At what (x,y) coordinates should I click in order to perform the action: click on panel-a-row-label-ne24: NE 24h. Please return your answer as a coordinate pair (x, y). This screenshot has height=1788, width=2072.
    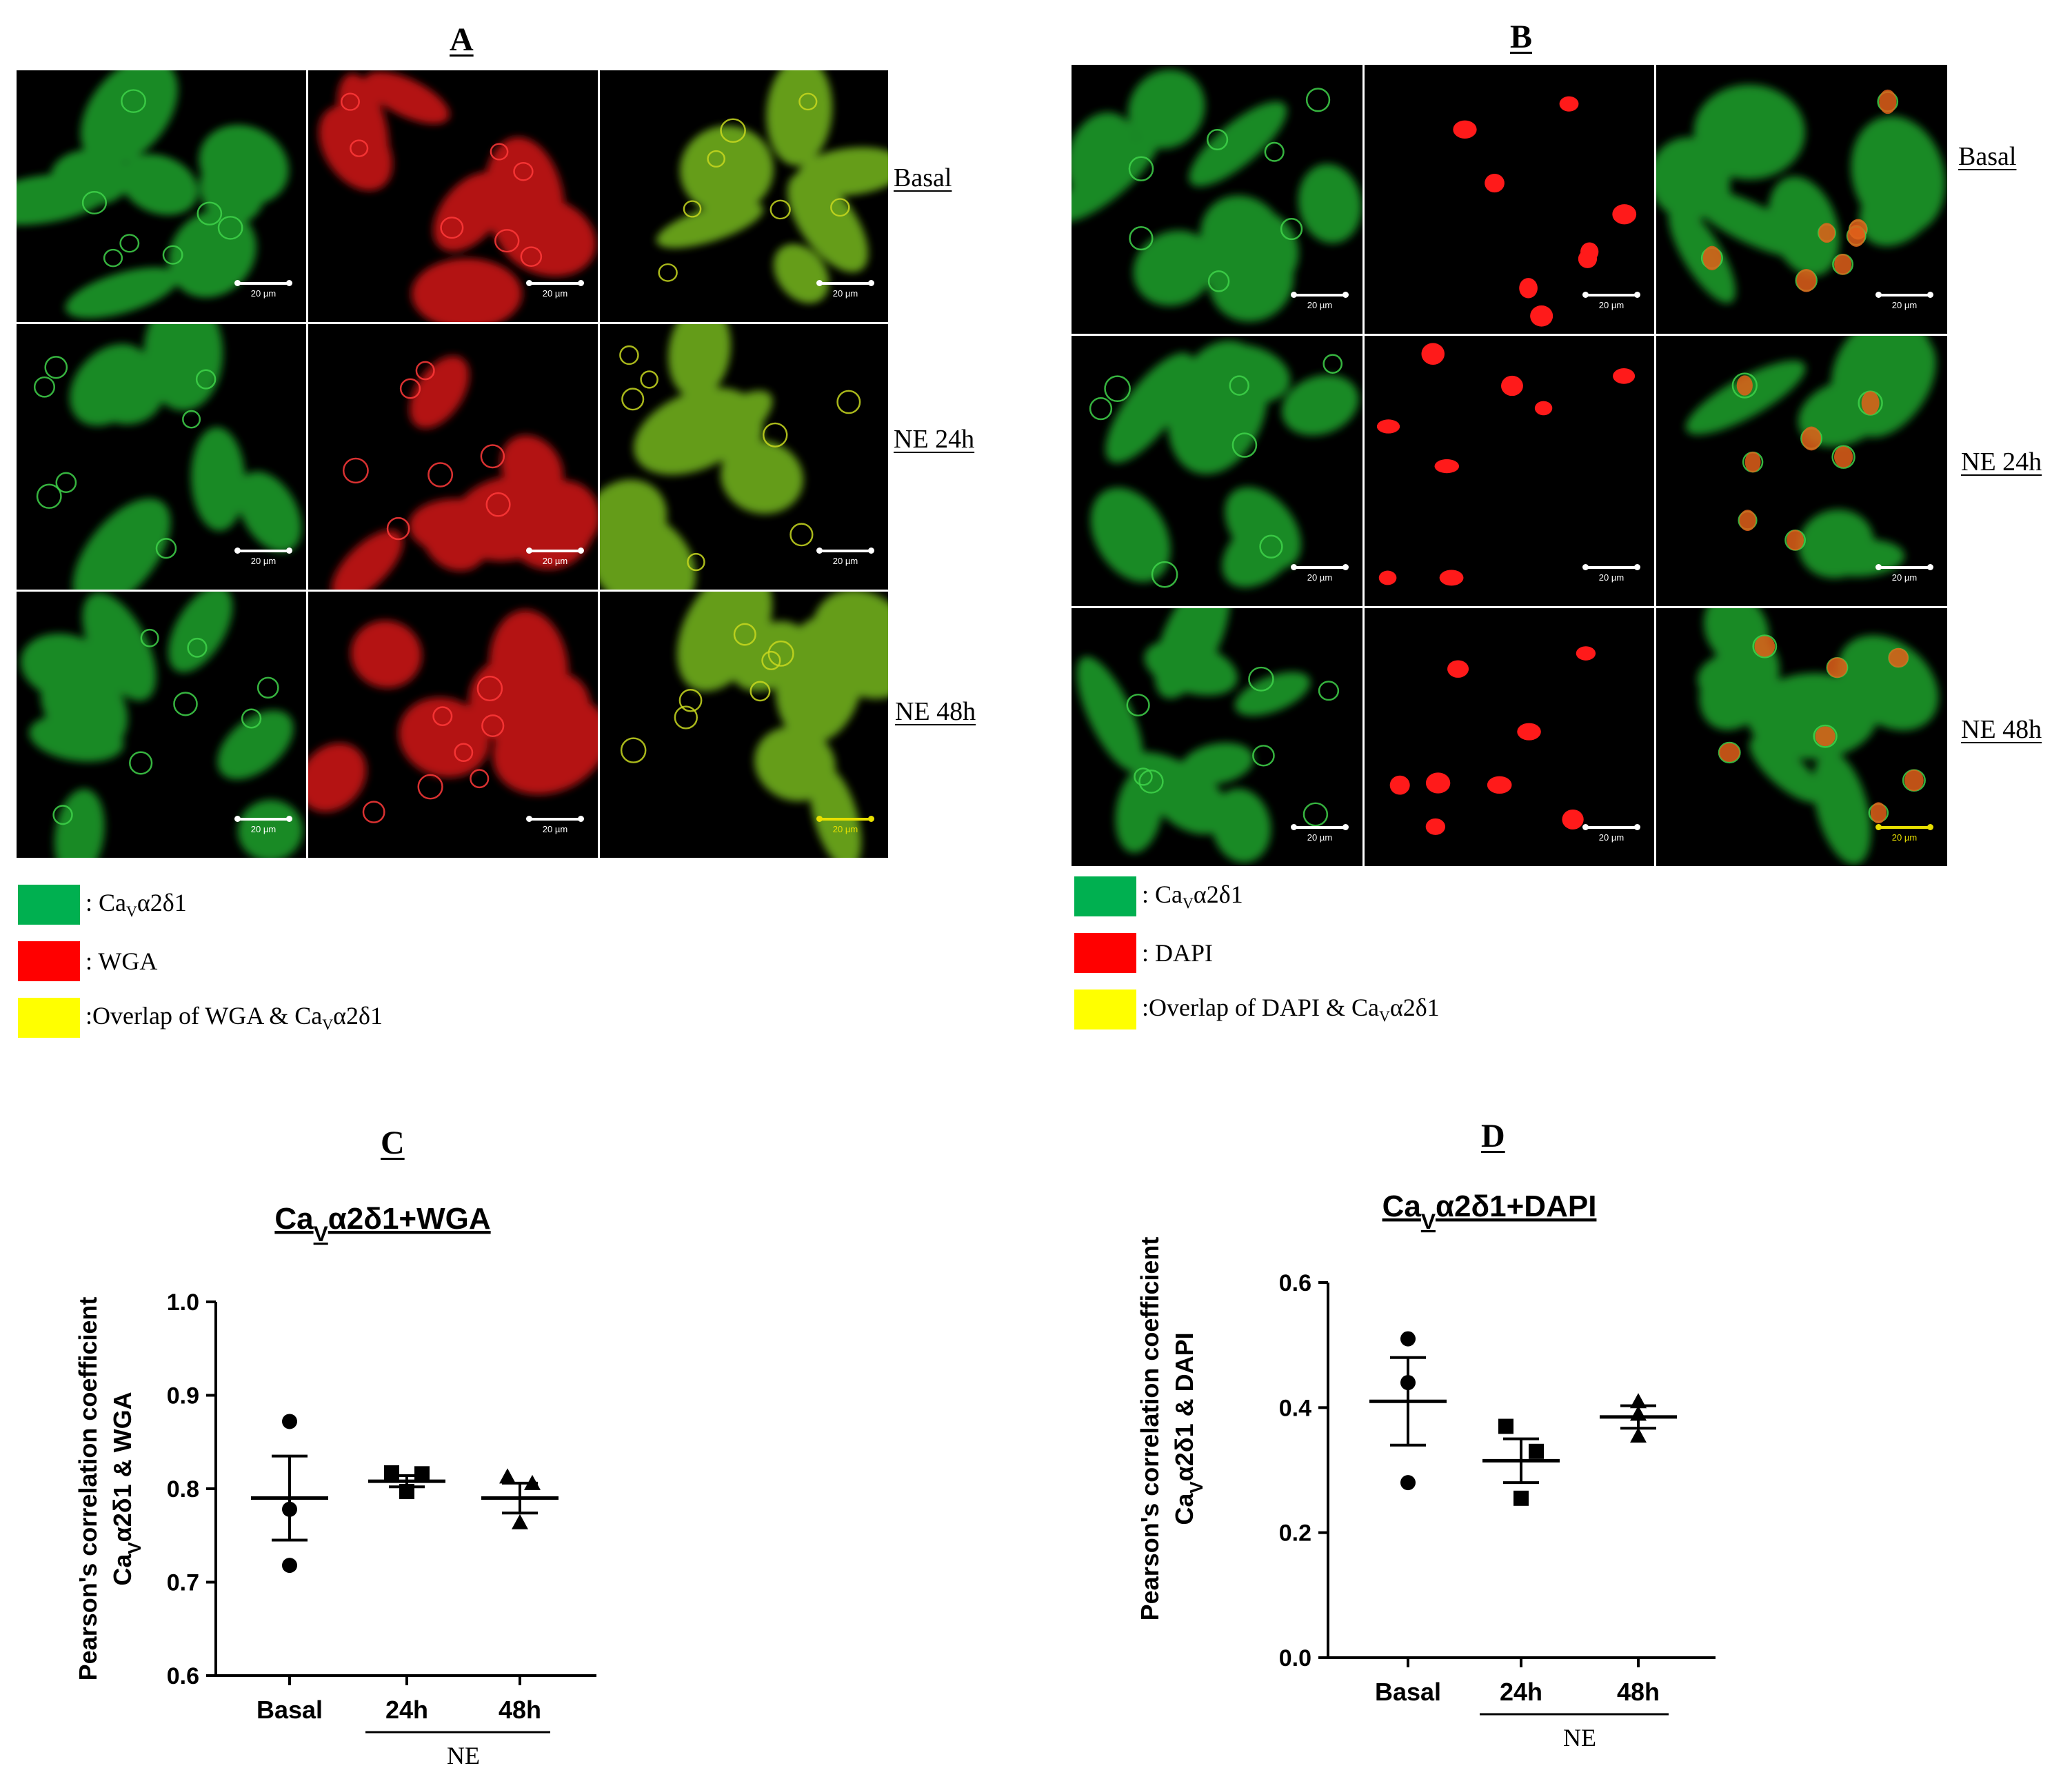
    Looking at the image, I should click on (934, 439).